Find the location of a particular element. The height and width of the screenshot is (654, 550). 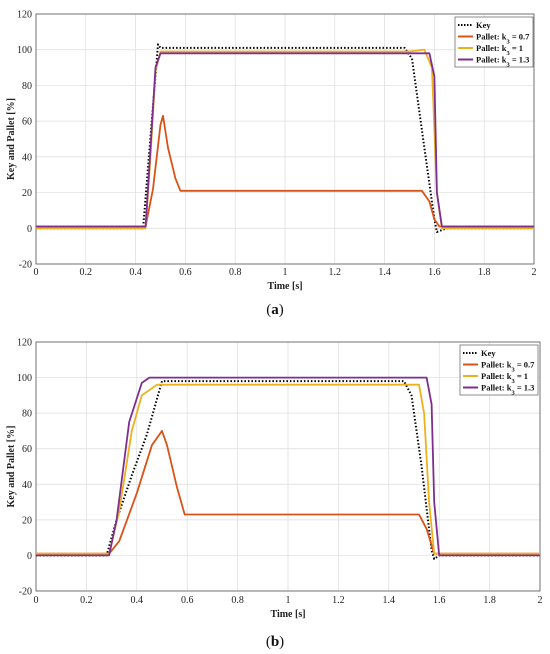

panel-caption: (b) is located at coordinates (275, 642).